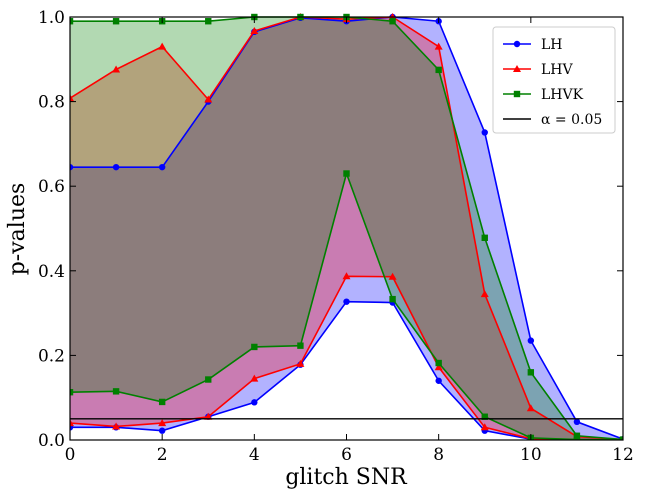 Image resolution: width=649 pixels, height=491 pixels. I want to click on legend-box, so click(554, 80).